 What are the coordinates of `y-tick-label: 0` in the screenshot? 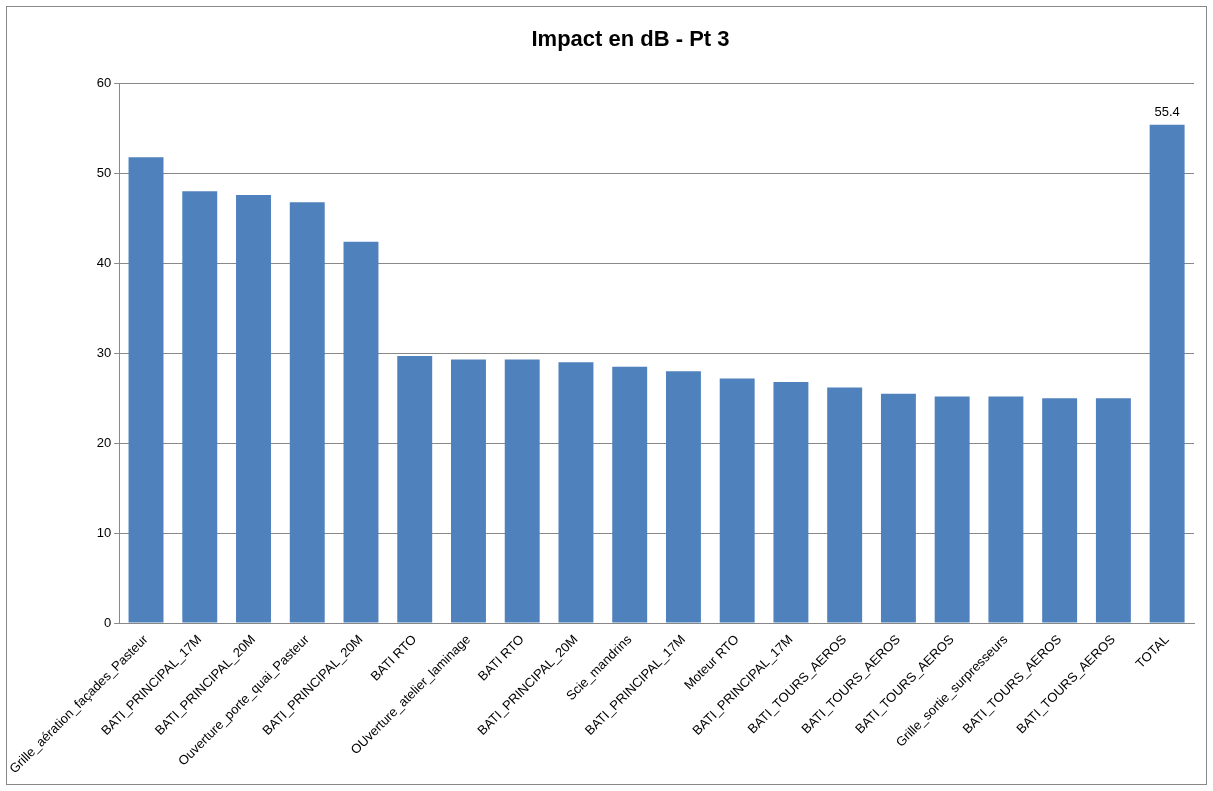 It's located at (107, 622).